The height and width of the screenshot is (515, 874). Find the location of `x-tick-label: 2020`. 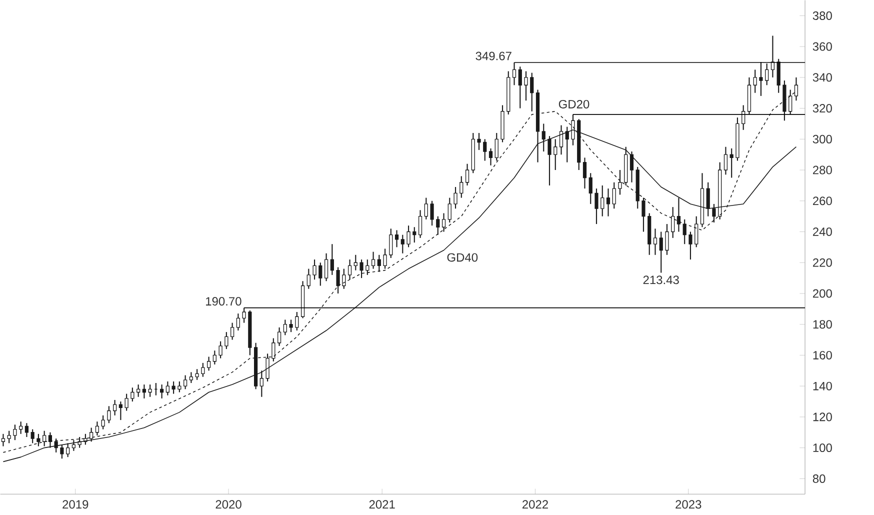

x-tick-label: 2020 is located at coordinates (229, 504).